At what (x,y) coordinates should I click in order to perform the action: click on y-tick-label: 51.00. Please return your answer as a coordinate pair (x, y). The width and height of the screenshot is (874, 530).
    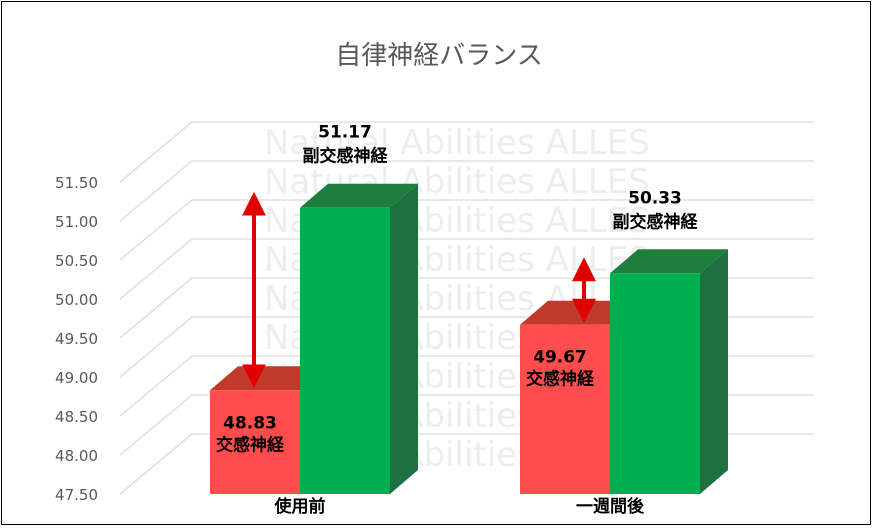
    Looking at the image, I should click on (76, 222).